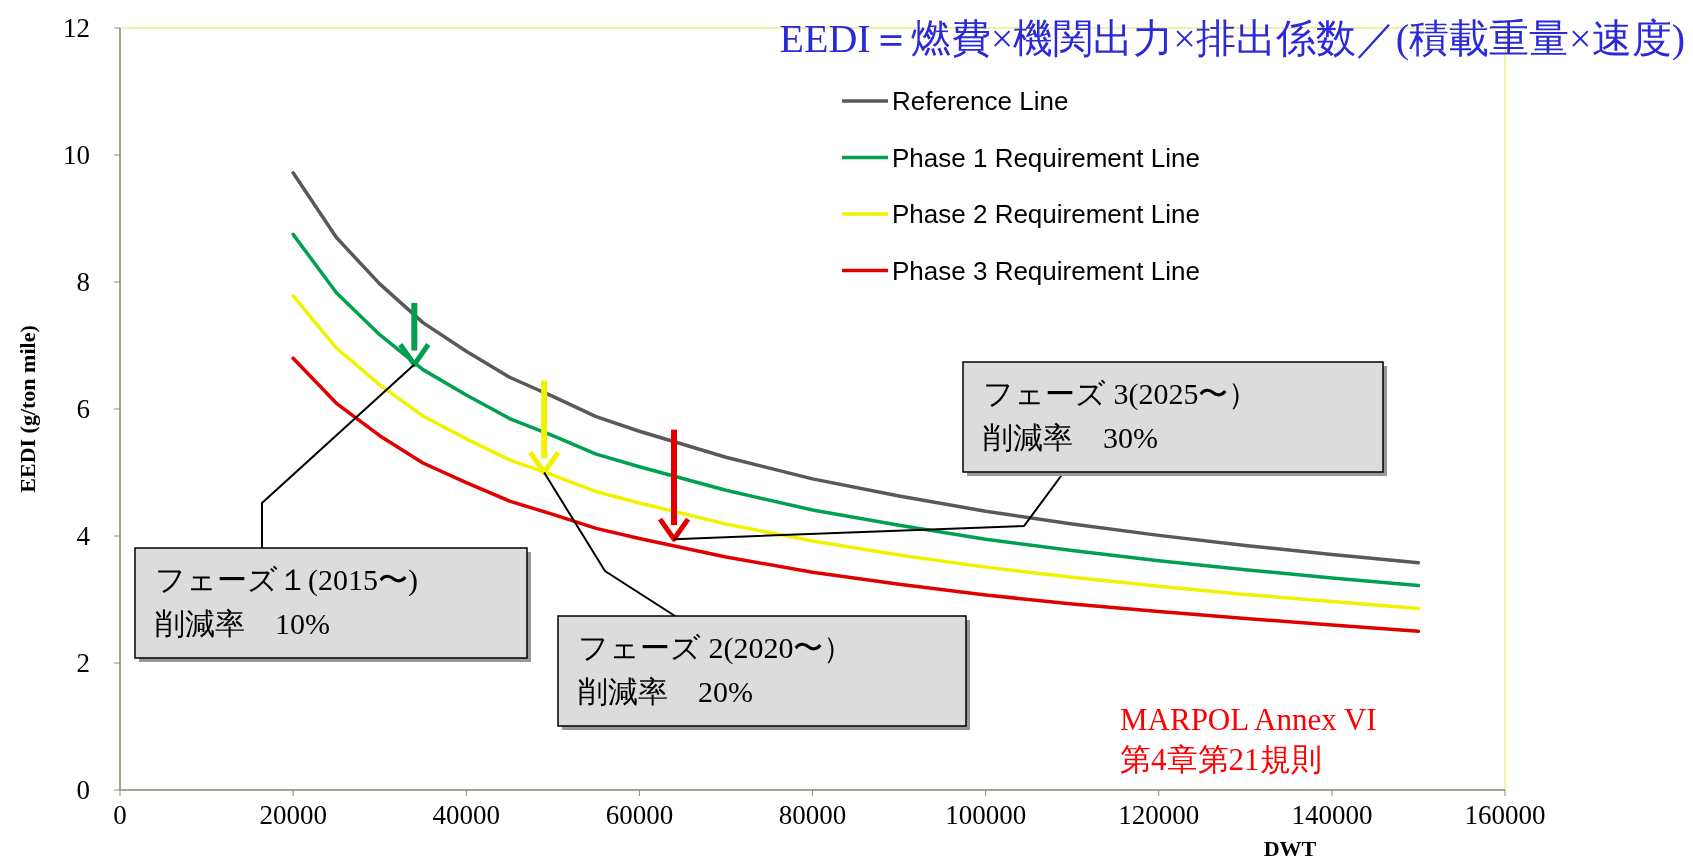 The height and width of the screenshot is (862, 1693). Describe the element at coordinates (1046, 270) in the screenshot. I see `legend-label: Phase 3 Requirement Line` at that location.